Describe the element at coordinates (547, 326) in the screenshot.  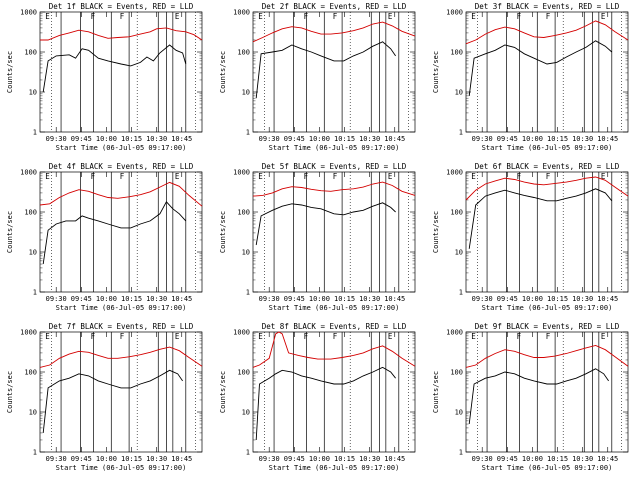
I see `chart-title: Det 9f BLACK = Events, RED = LLD` at that location.